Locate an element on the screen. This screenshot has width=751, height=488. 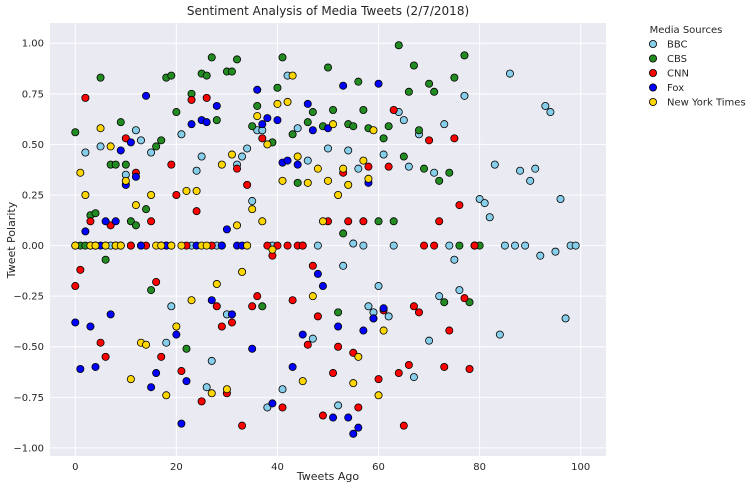
y-tick-label: 0.75 is located at coordinates (33, 94).